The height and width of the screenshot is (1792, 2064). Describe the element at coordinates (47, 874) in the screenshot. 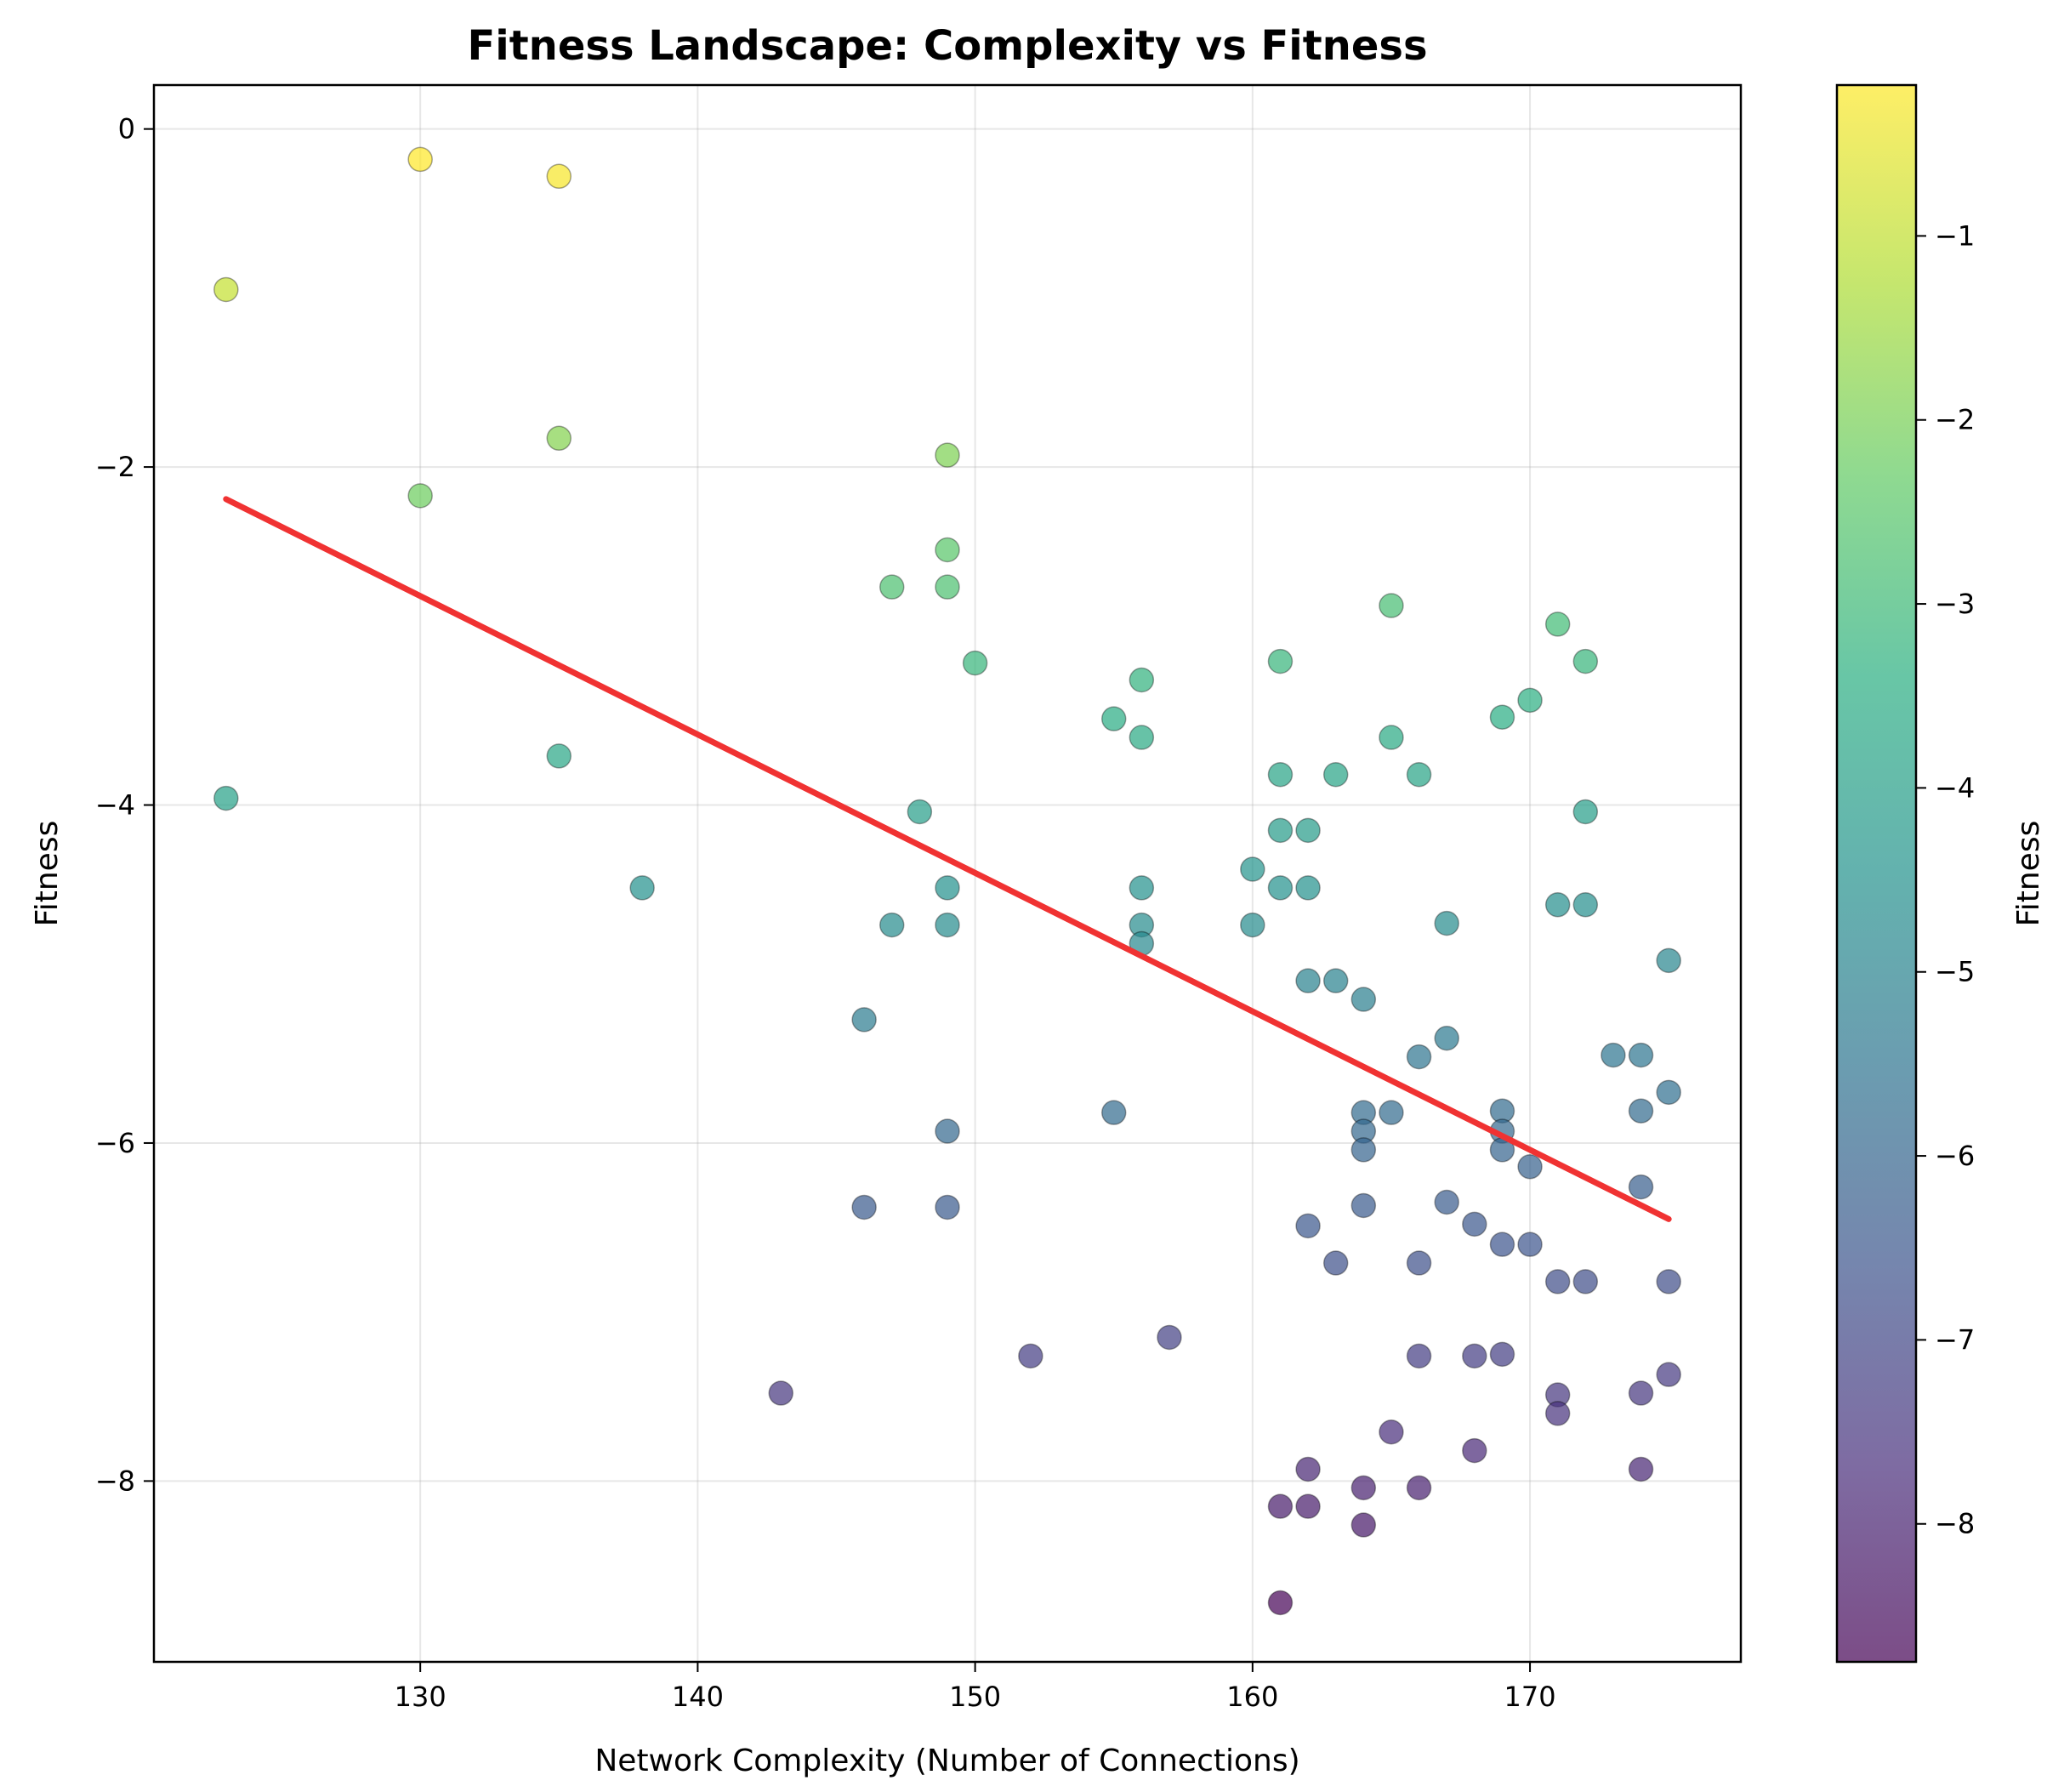

I see `y-axis-label: Fitness` at that location.